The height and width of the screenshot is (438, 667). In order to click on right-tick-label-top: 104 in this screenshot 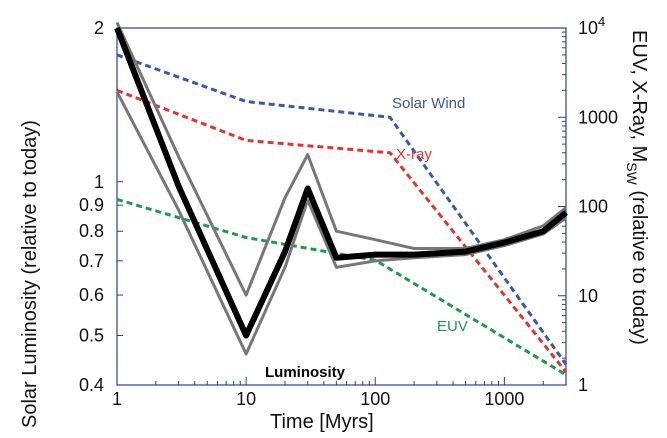, I will do `click(591, 26)`.